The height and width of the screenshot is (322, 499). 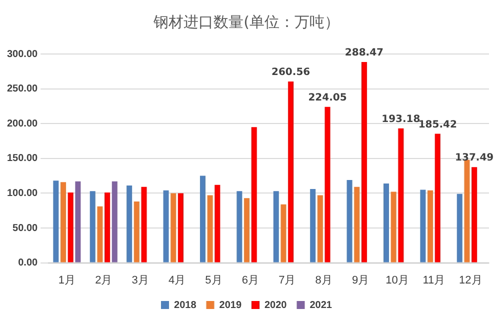 What do you see at coordinates (185, 305) in the screenshot?
I see `legend-label: 2018` at bounding box center [185, 305].